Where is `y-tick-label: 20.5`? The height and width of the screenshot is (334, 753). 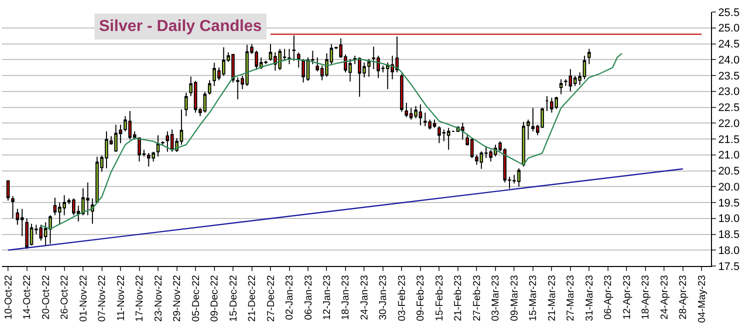
y-tick-label: 20.5 is located at coordinates (729, 172).